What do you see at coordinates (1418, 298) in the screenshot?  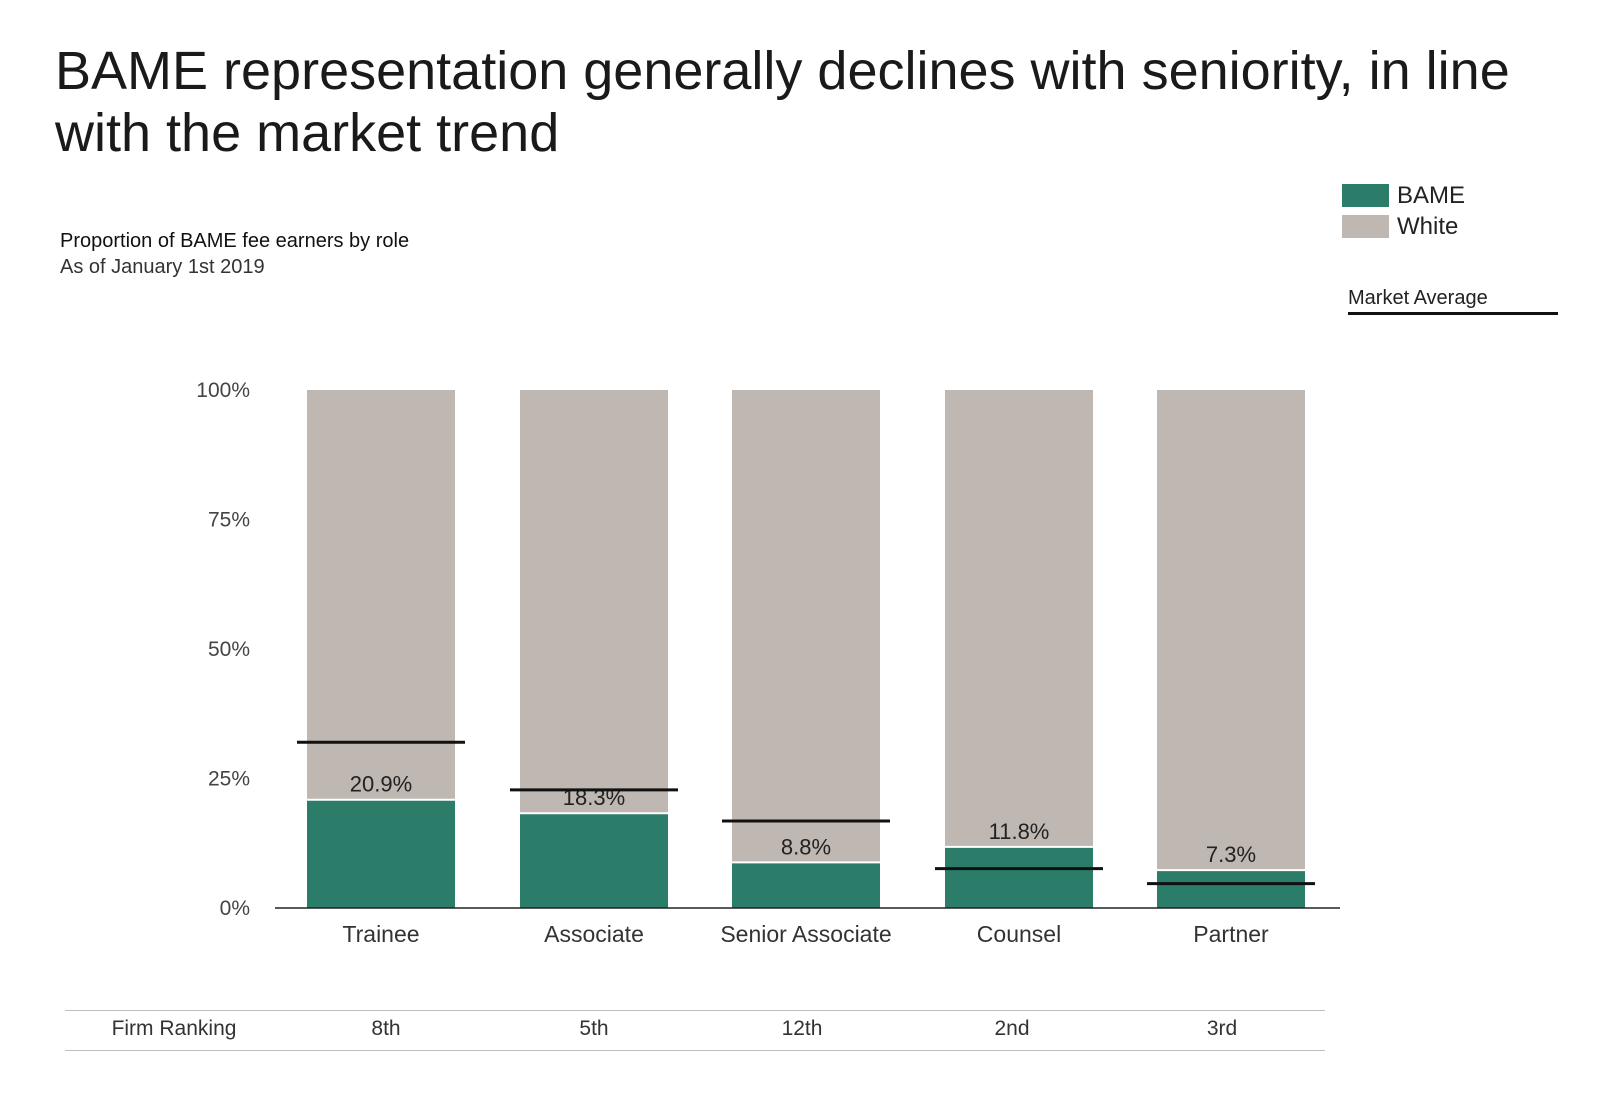 I see `legend-market-average-label: Market Average` at bounding box center [1418, 298].